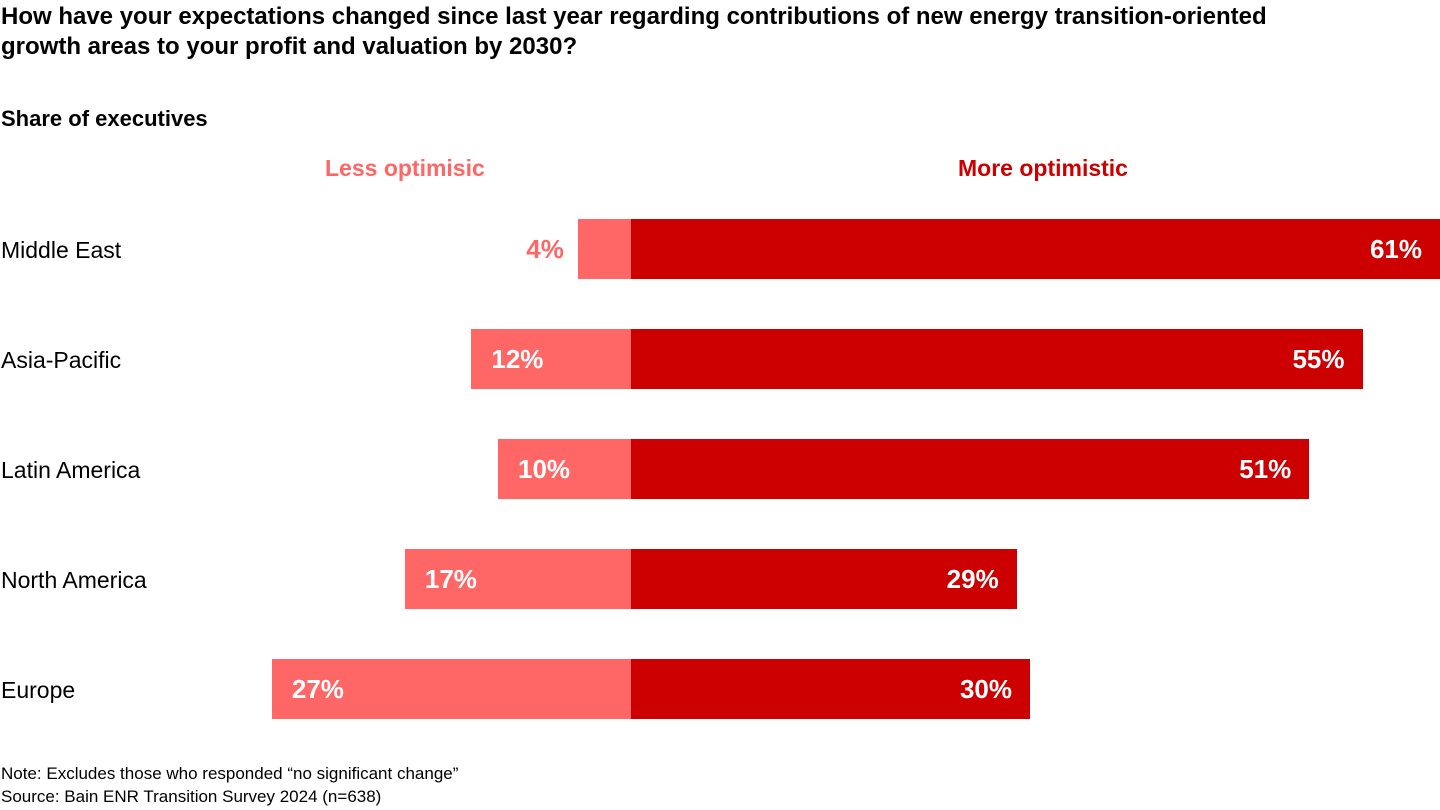 This screenshot has width=1440, height=810. What do you see at coordinates (972, 579) in the screenshot?
I see `data-label-more: 29%` at bounding box center [972, 579].